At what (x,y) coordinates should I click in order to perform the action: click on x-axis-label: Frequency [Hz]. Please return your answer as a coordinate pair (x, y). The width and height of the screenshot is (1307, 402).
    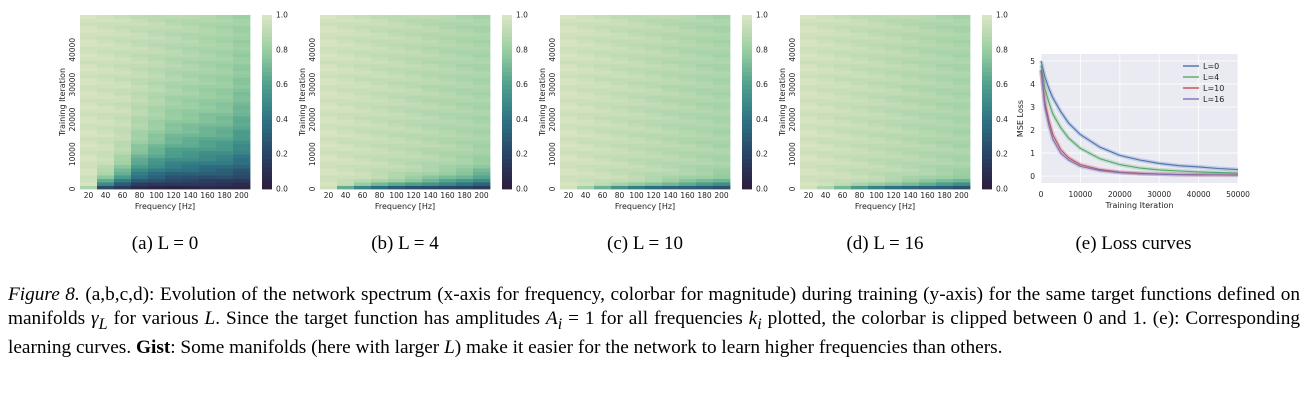
    Looking at the image, I should click on (885, 206).